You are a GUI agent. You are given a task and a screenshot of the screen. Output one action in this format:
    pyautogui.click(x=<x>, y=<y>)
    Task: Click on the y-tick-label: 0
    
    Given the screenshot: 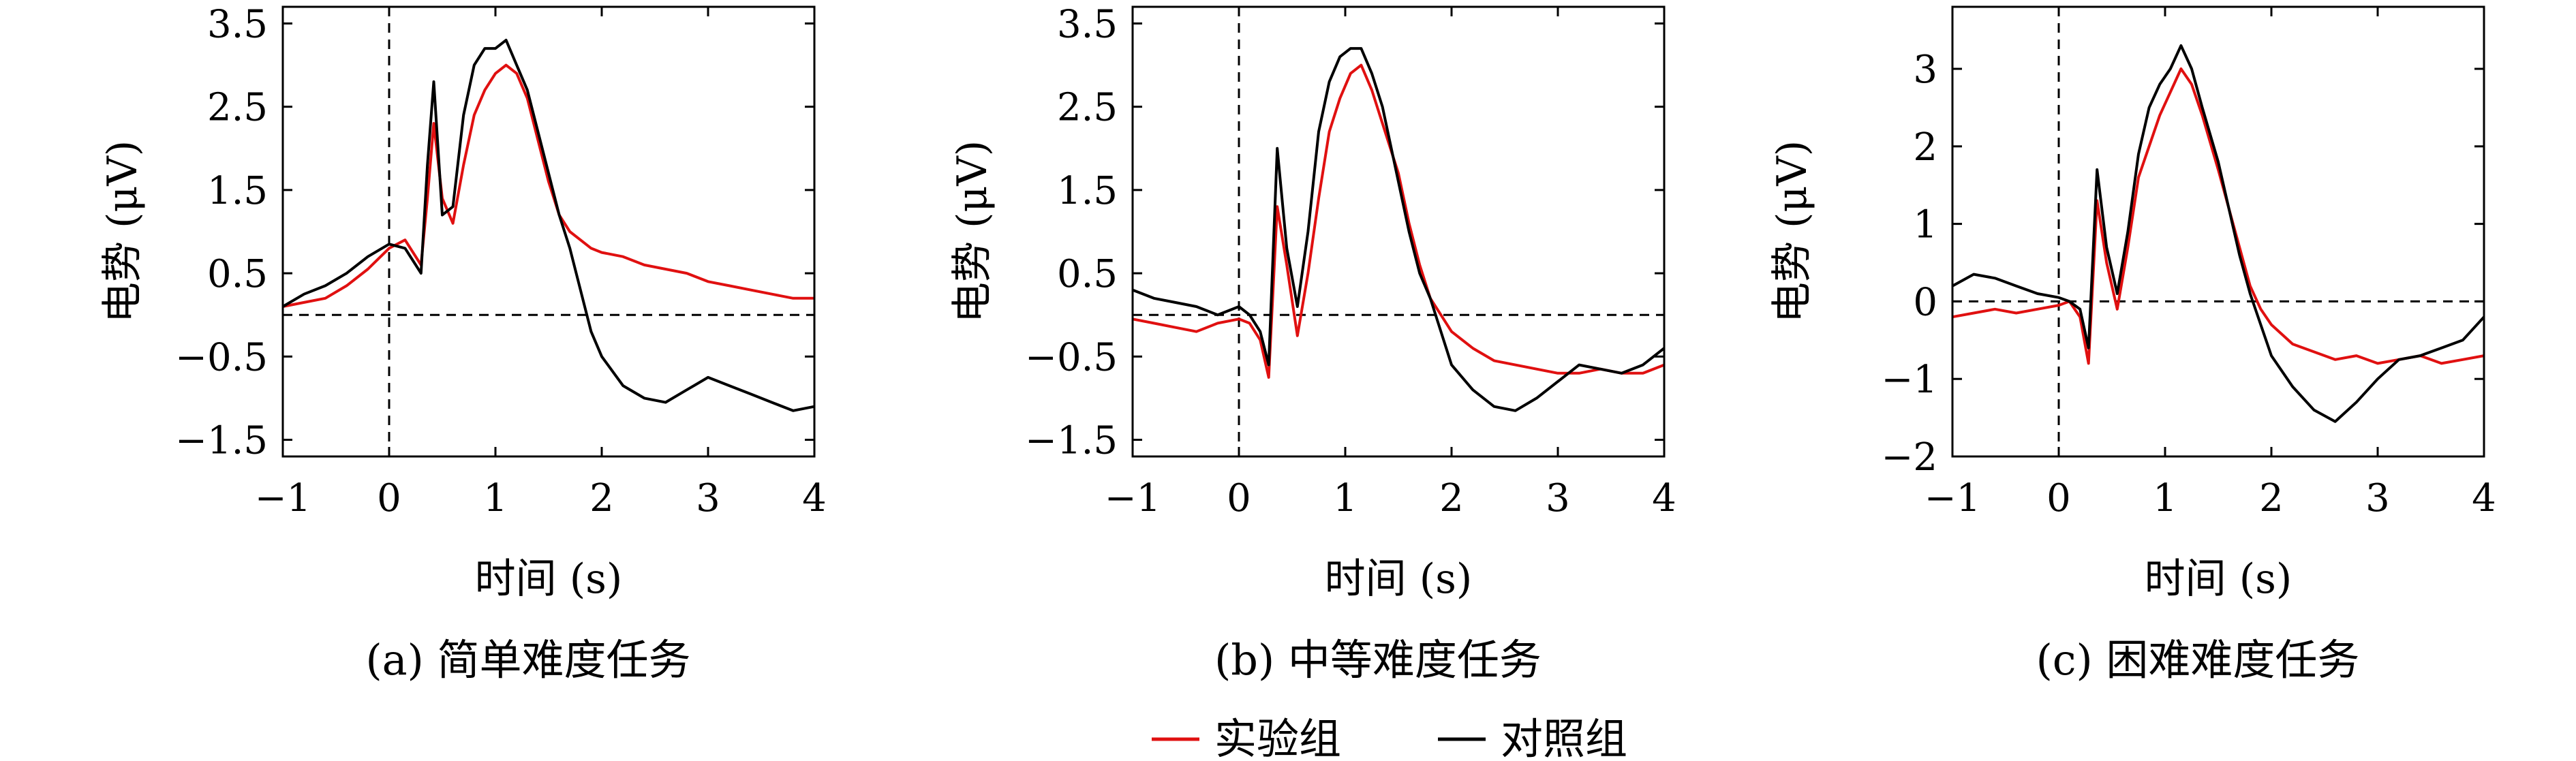 What is the action you would take?
    pyautogui.click(x=1925, y=302)
    